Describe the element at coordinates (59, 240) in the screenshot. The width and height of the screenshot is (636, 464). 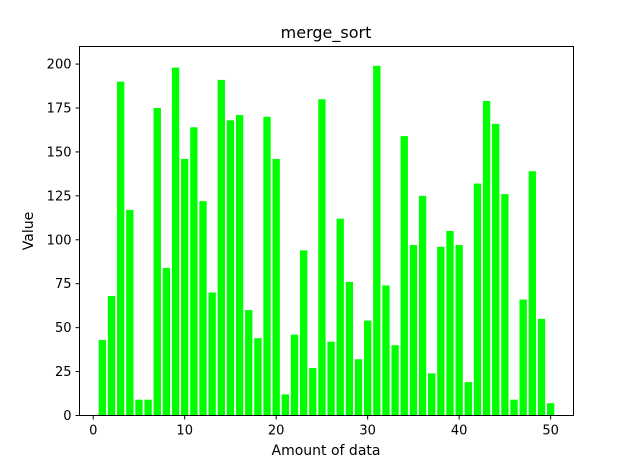
I see `y-tick-label: 100` at that location.